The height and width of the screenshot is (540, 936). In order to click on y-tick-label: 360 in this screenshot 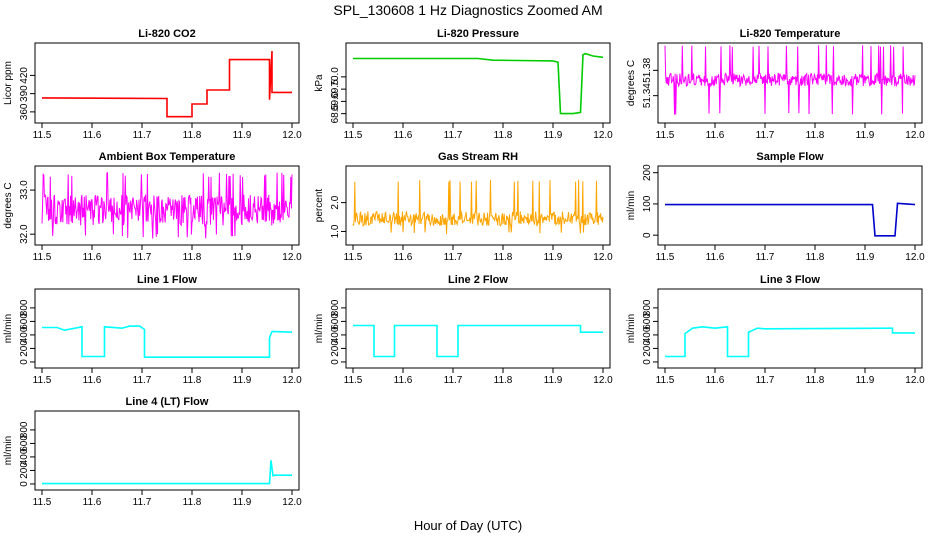, I will do `click(24, 111)`.